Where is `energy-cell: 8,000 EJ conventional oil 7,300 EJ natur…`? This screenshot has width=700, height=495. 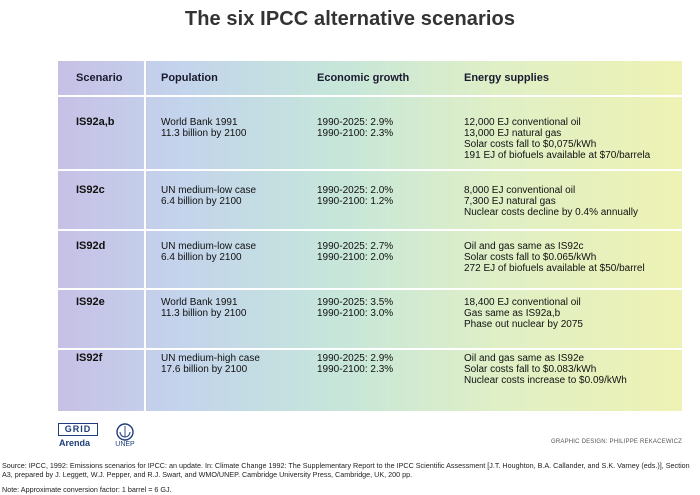
energy-cell: 8,000 EJ conventional oil 7,300 EJ natur… is located at coordinates (551, 201).